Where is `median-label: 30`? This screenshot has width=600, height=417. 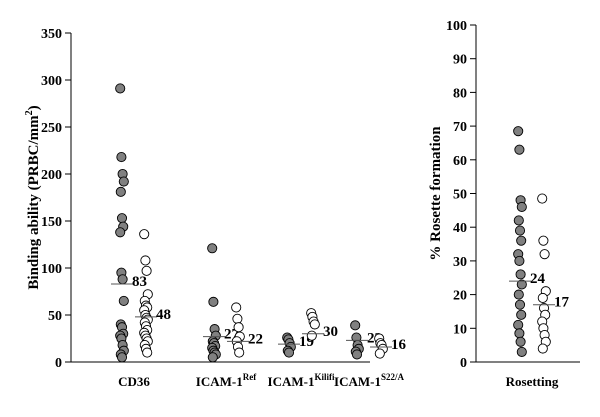
median-label: 30 is located at coordinates (330, 332).